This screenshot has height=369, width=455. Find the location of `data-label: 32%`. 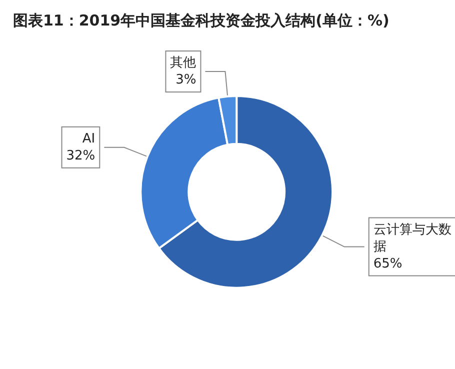

data-label: 32% is located at coordinates (81, 156).